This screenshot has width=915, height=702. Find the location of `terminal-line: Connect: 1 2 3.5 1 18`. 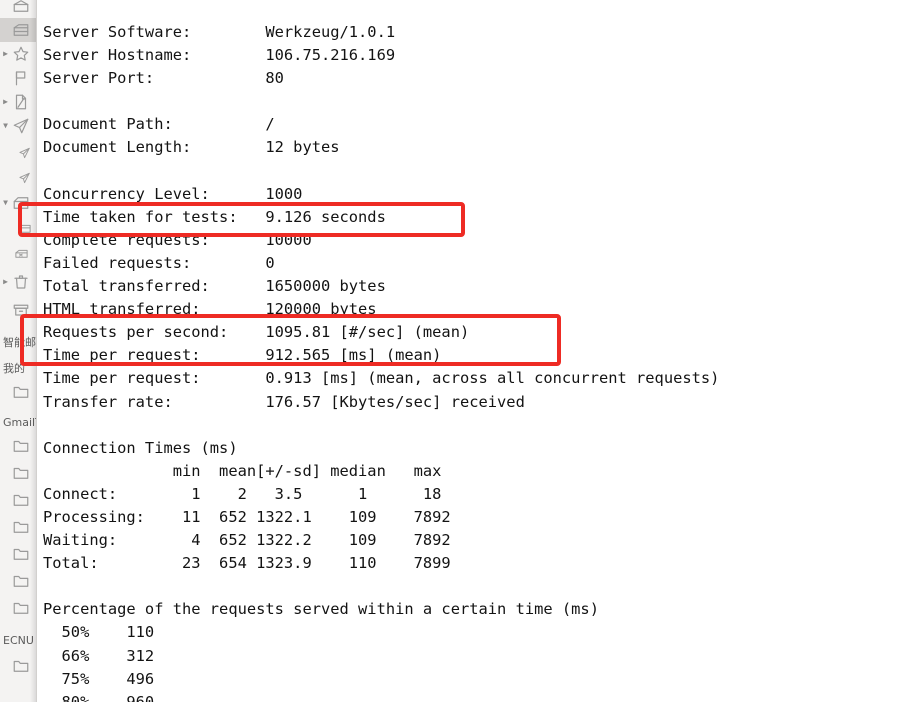

terminal-line: Connect: 1 2 3.5 1 18 is located at coordinates (242, 493).